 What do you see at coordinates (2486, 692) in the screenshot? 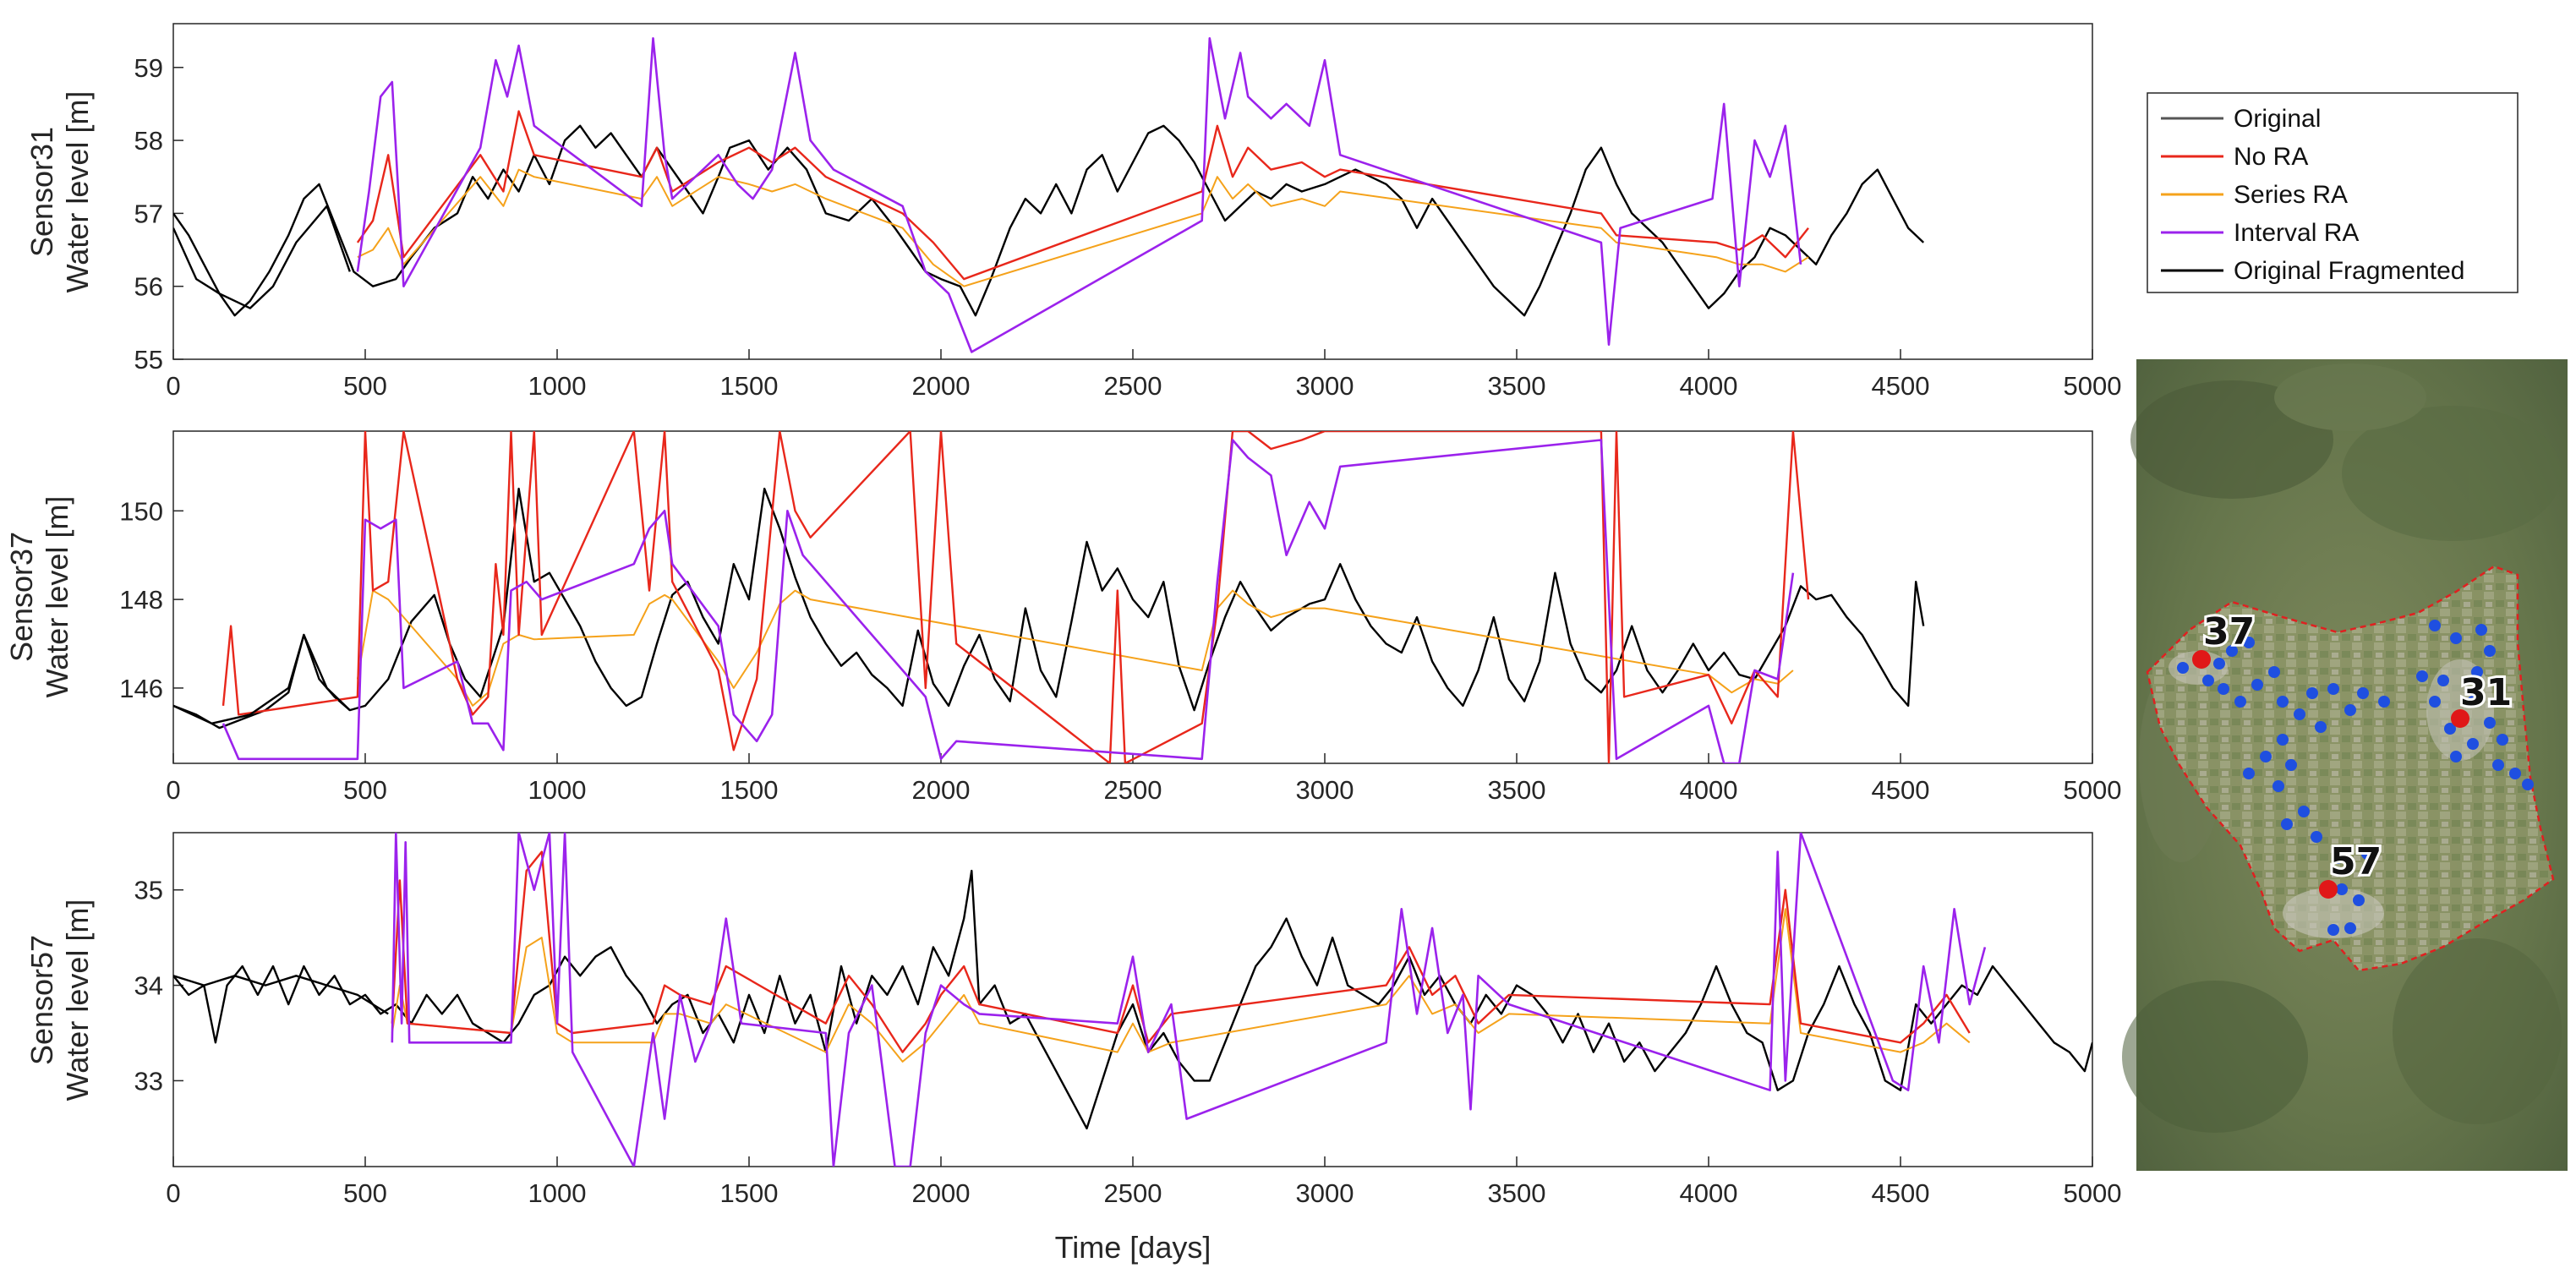
I see `well-31-label: 31` at bounding box center [2486, 692].